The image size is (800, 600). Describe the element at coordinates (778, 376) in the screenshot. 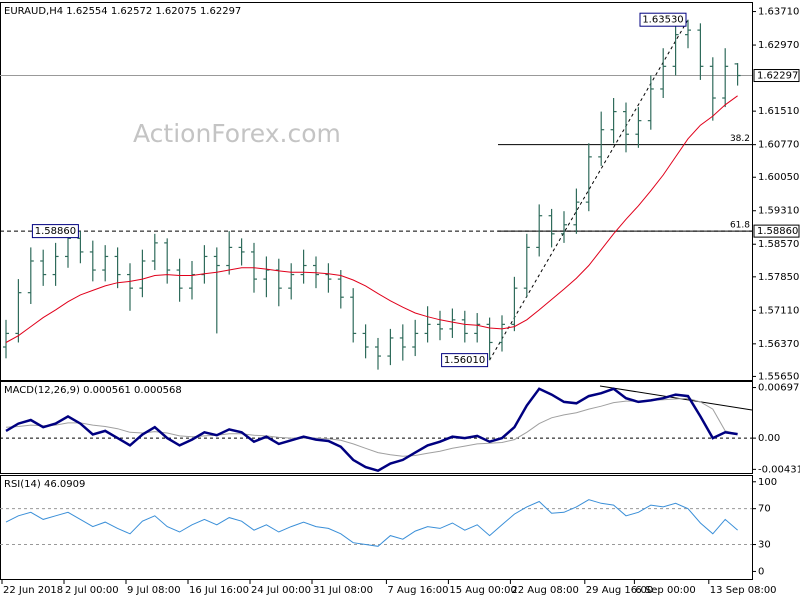

I see `y-tick-label: 1.55650` at that location.